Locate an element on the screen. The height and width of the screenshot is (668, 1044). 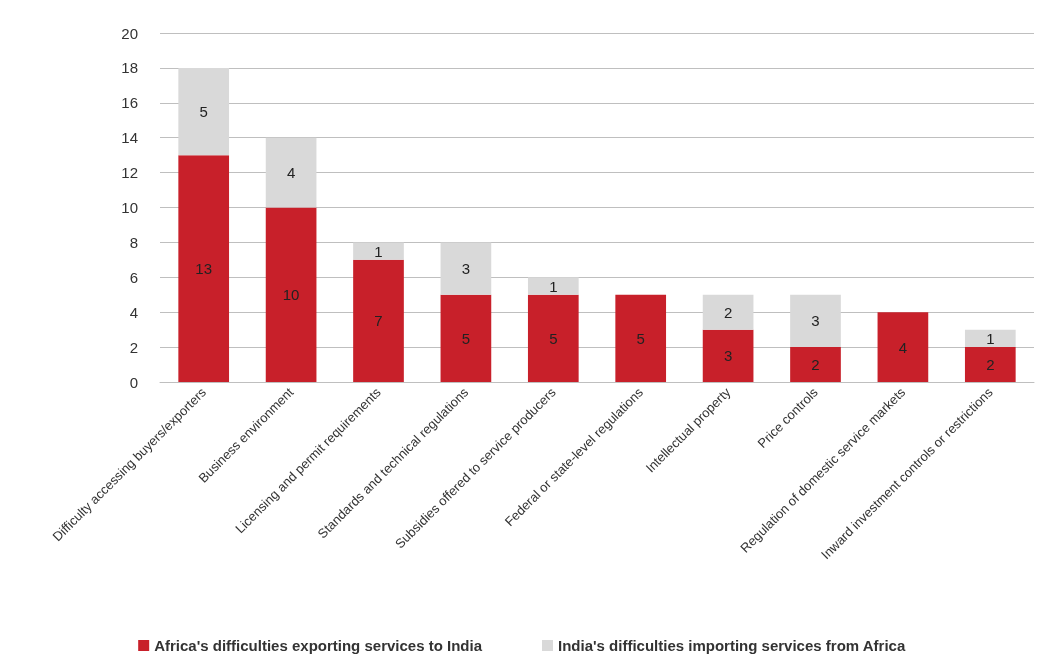
y-tick-label: 4 is located at coordinates (133, 312).